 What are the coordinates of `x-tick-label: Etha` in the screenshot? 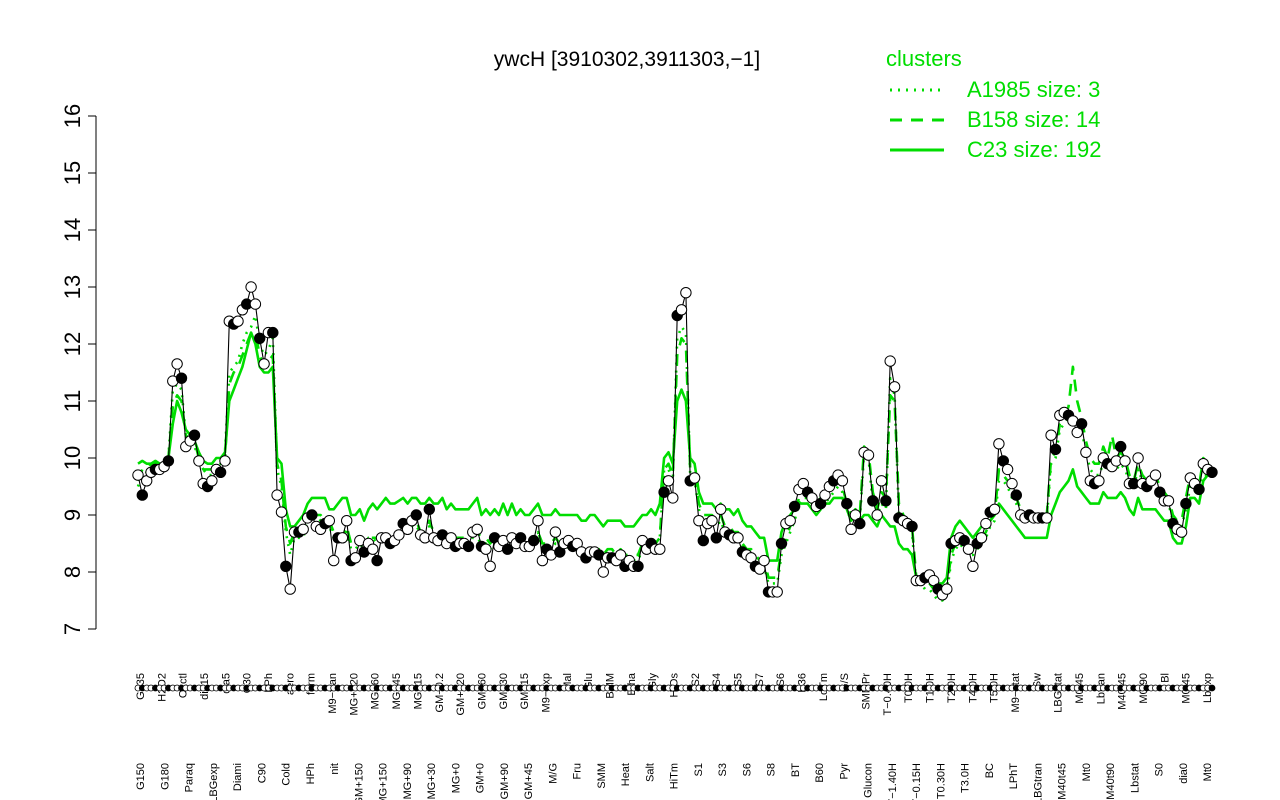 It's located at (632, 684).